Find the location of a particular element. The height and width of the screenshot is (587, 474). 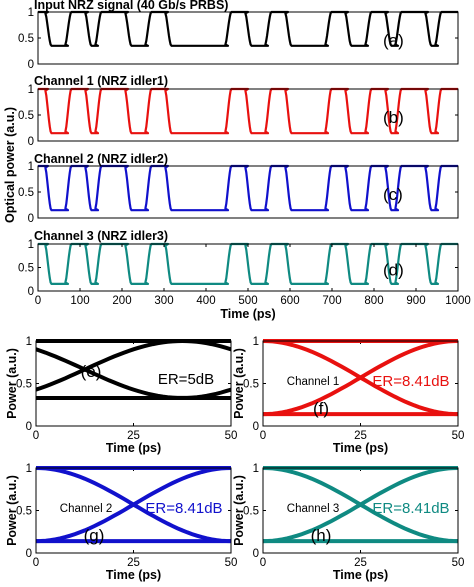

er-label-f: ER=8.41dB is located at coordinates (410, 381).